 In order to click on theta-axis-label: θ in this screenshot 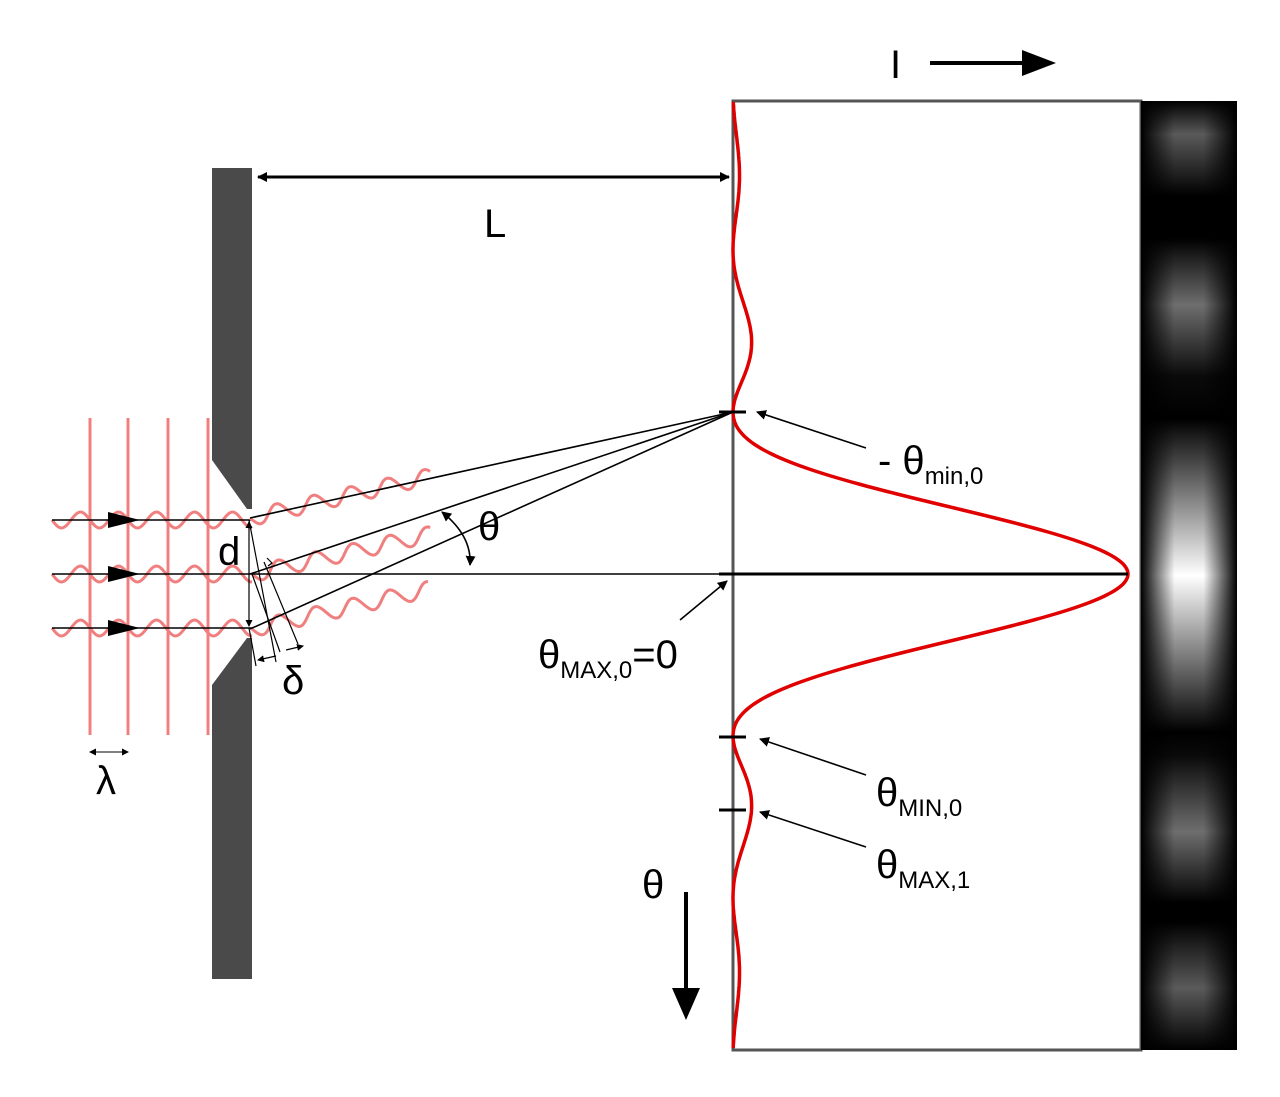, I will do `click(653, 885)`.